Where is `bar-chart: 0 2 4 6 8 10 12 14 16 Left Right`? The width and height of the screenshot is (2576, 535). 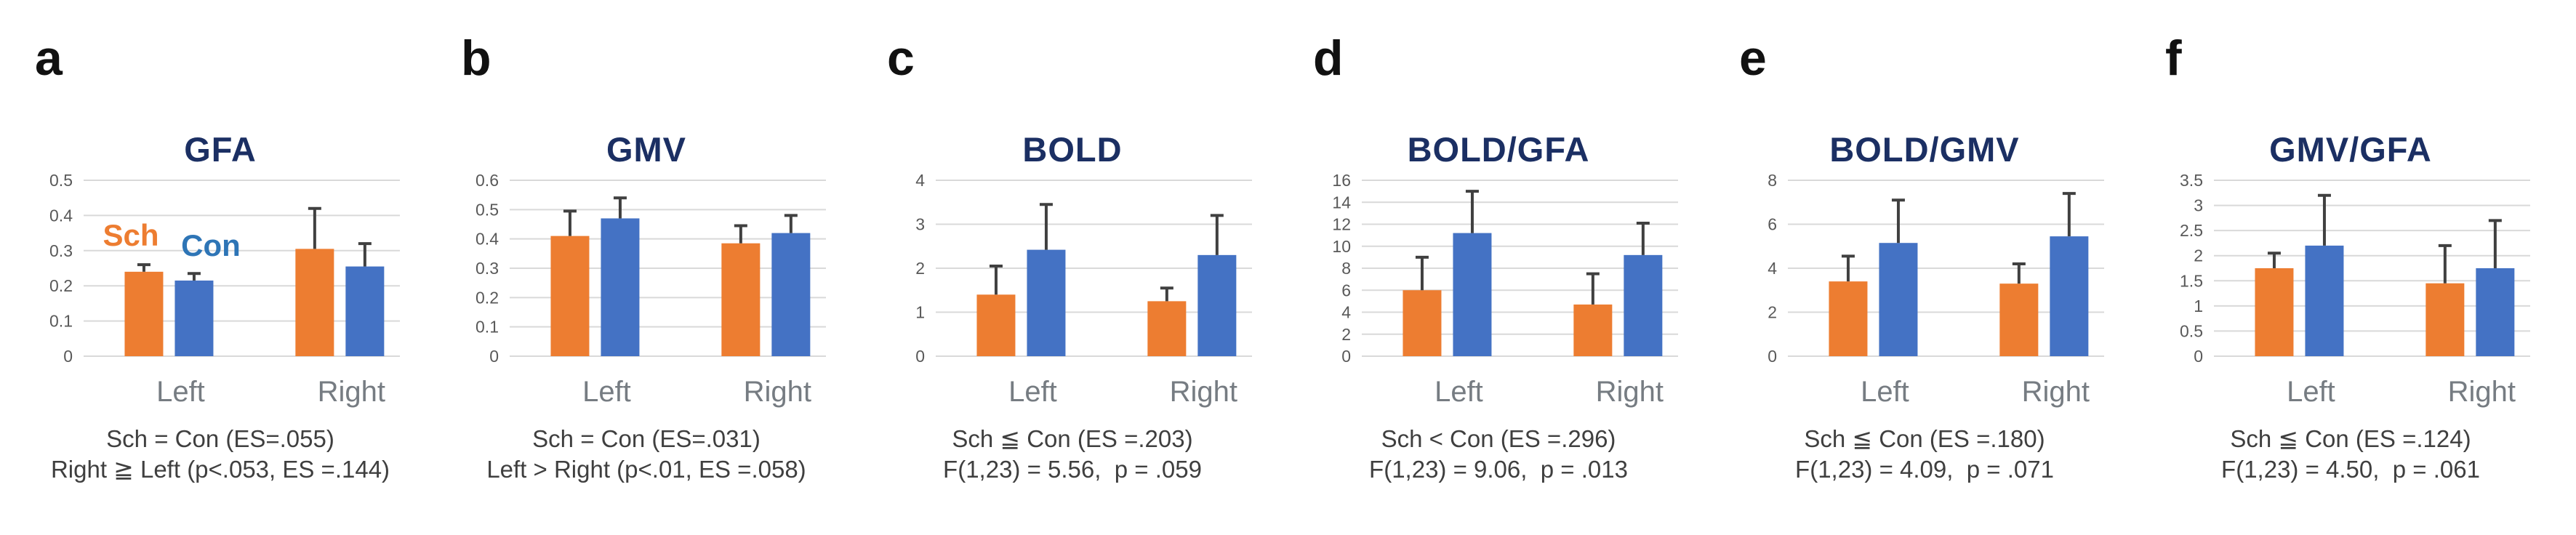 bar-chart: 0 2 4 6 8 10 12 14 16 Left Right is located at coordinates (1505, 289).